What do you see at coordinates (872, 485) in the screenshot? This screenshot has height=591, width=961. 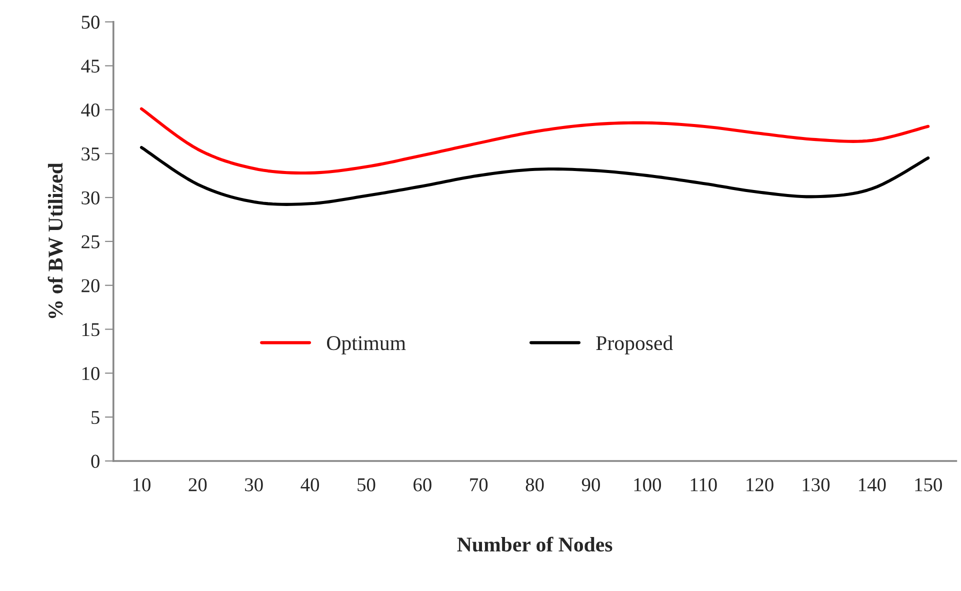 I see `x-tick-label: 140` at bounding box center [872, 485].